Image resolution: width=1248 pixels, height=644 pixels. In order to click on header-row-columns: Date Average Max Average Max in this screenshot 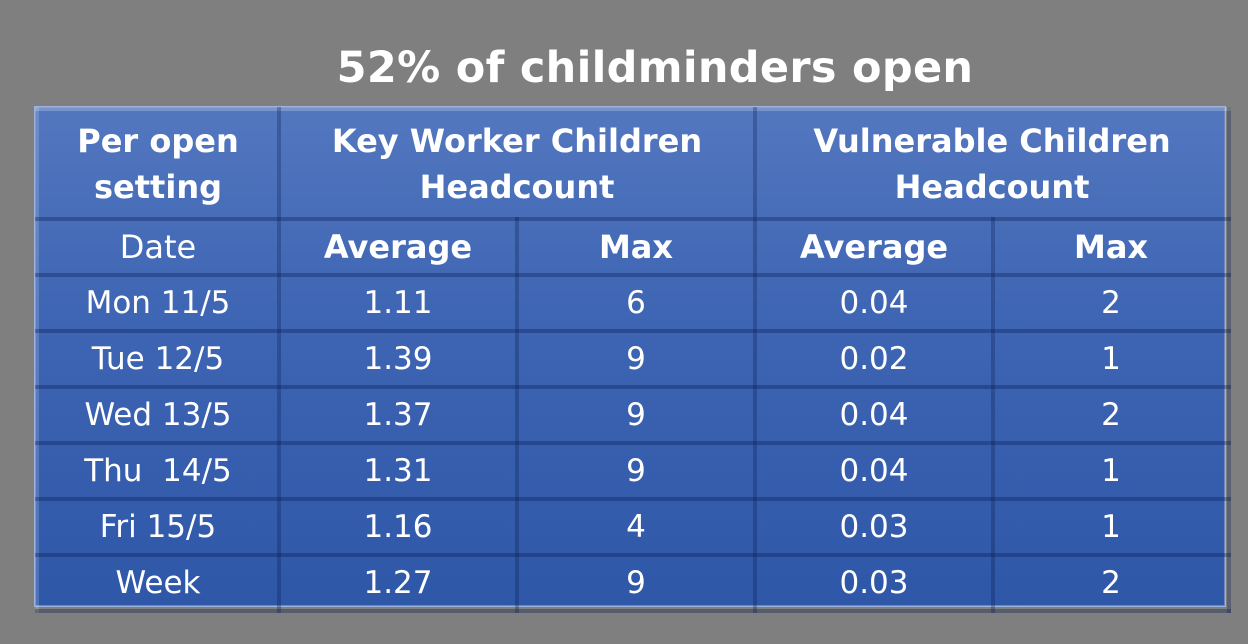, I will do `click(633, 247)`.